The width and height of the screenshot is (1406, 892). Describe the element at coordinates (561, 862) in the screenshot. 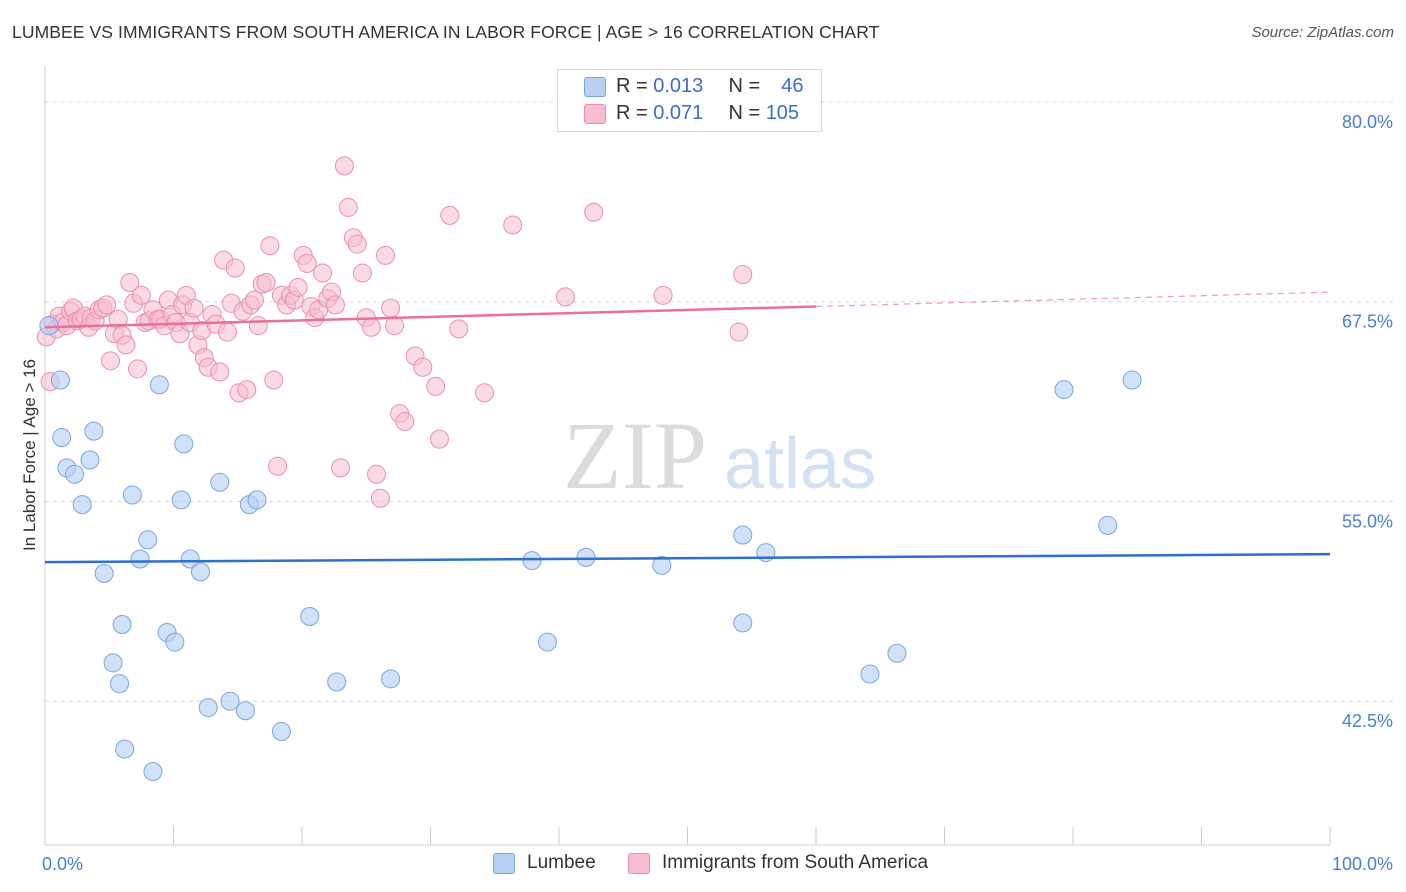

I see `bottom-legend-label-lumbee: Lumbee` at that location.